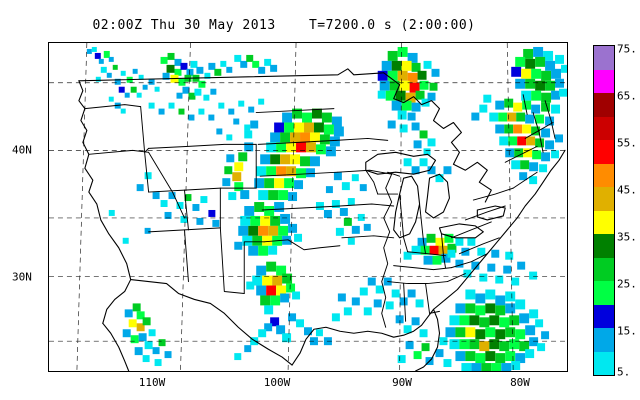 Image resolution: width=640 pixels, height=400 pixels. What do you see at coordinates (627, 237) in the screenshot?
I see `colorbar-label-35: 35.` at bounding box center [627, 237].